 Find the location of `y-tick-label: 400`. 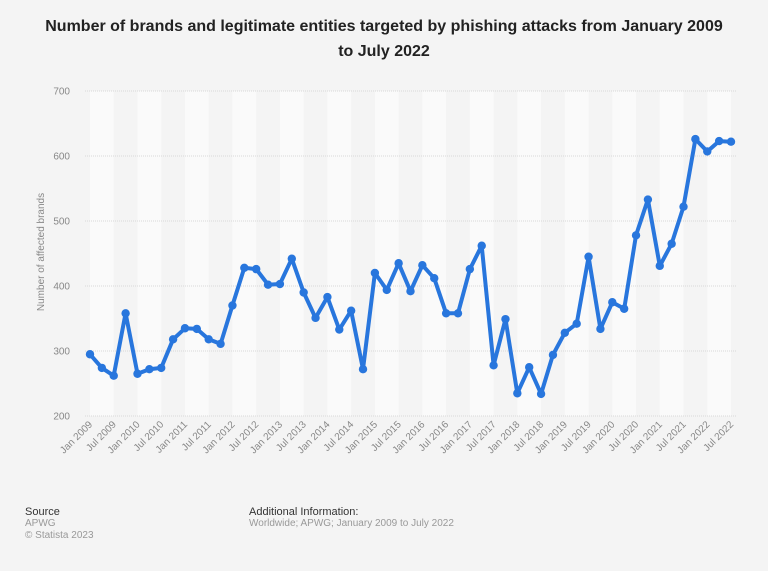

y-tick-label: 400 is located at coordinates (61, 287).